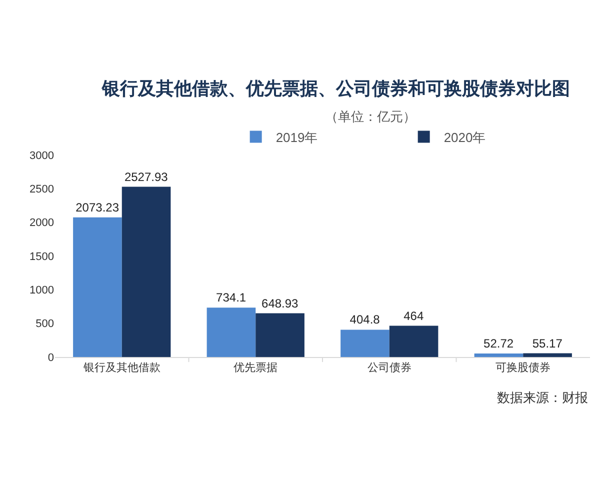 The image size is (600, 480). Describe the element at coordinates (280, 303) in the screenshot. I see `data-label: 648.93` at that location.